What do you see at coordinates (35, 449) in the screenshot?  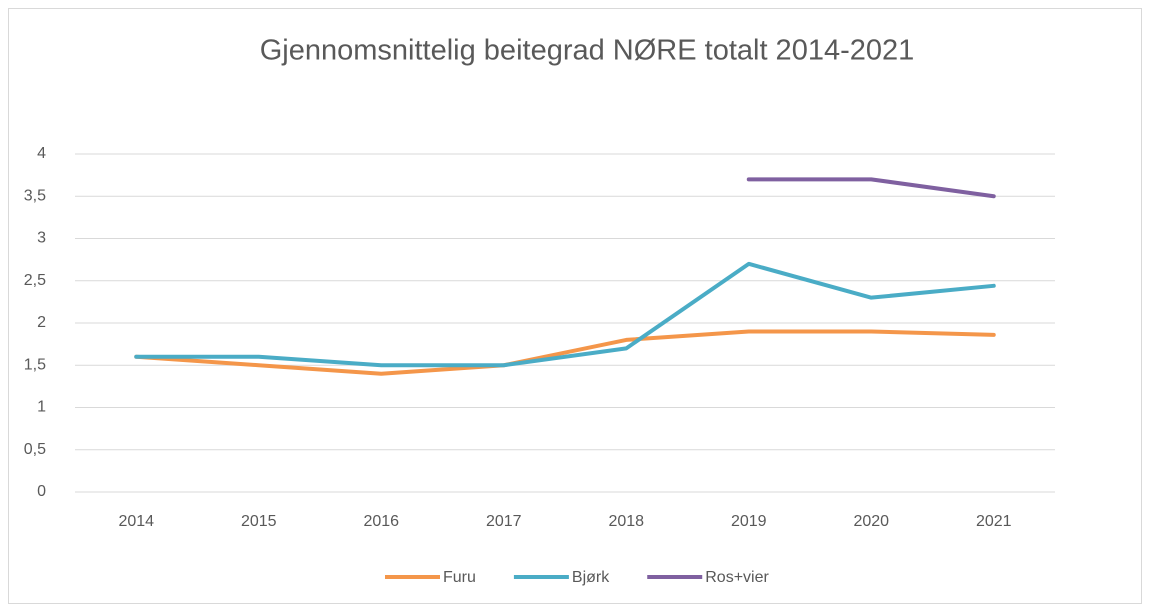 I see `y-tick-label: 0,5` at bounding box center [35, 449].